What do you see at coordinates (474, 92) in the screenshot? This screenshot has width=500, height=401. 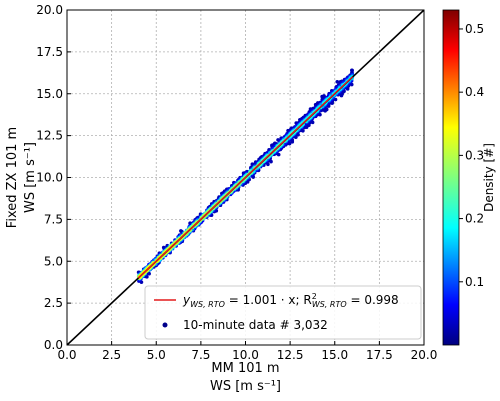 I see `colorbar-tick-label: 0.4` at bounding box center [474, 92].